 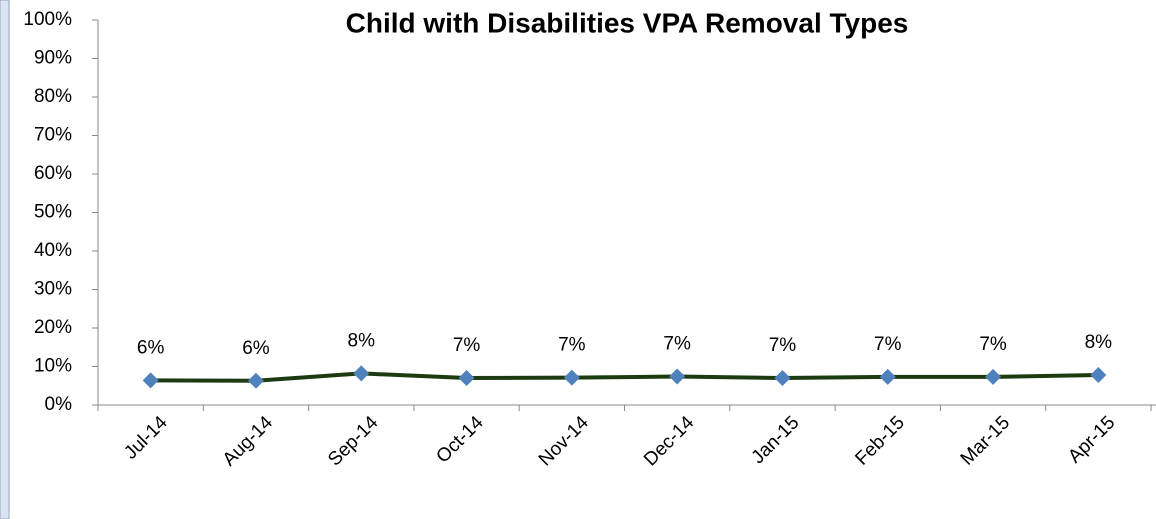 What do you see at coordinates (47, 19) in the screenshot?
I see `y-tick-label: 100%` at bounding box center [47, 19].